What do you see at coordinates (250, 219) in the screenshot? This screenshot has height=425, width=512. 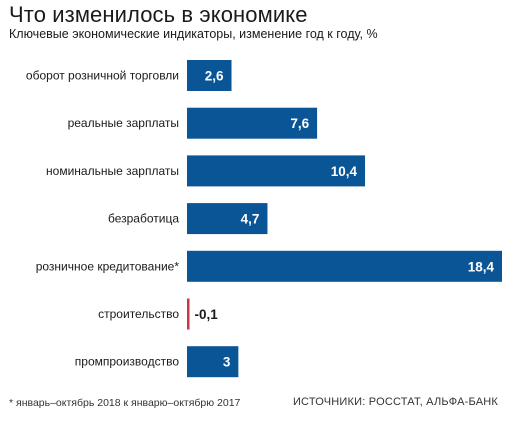 I see `value-label: 4,7` at bounding box center [250, 219].